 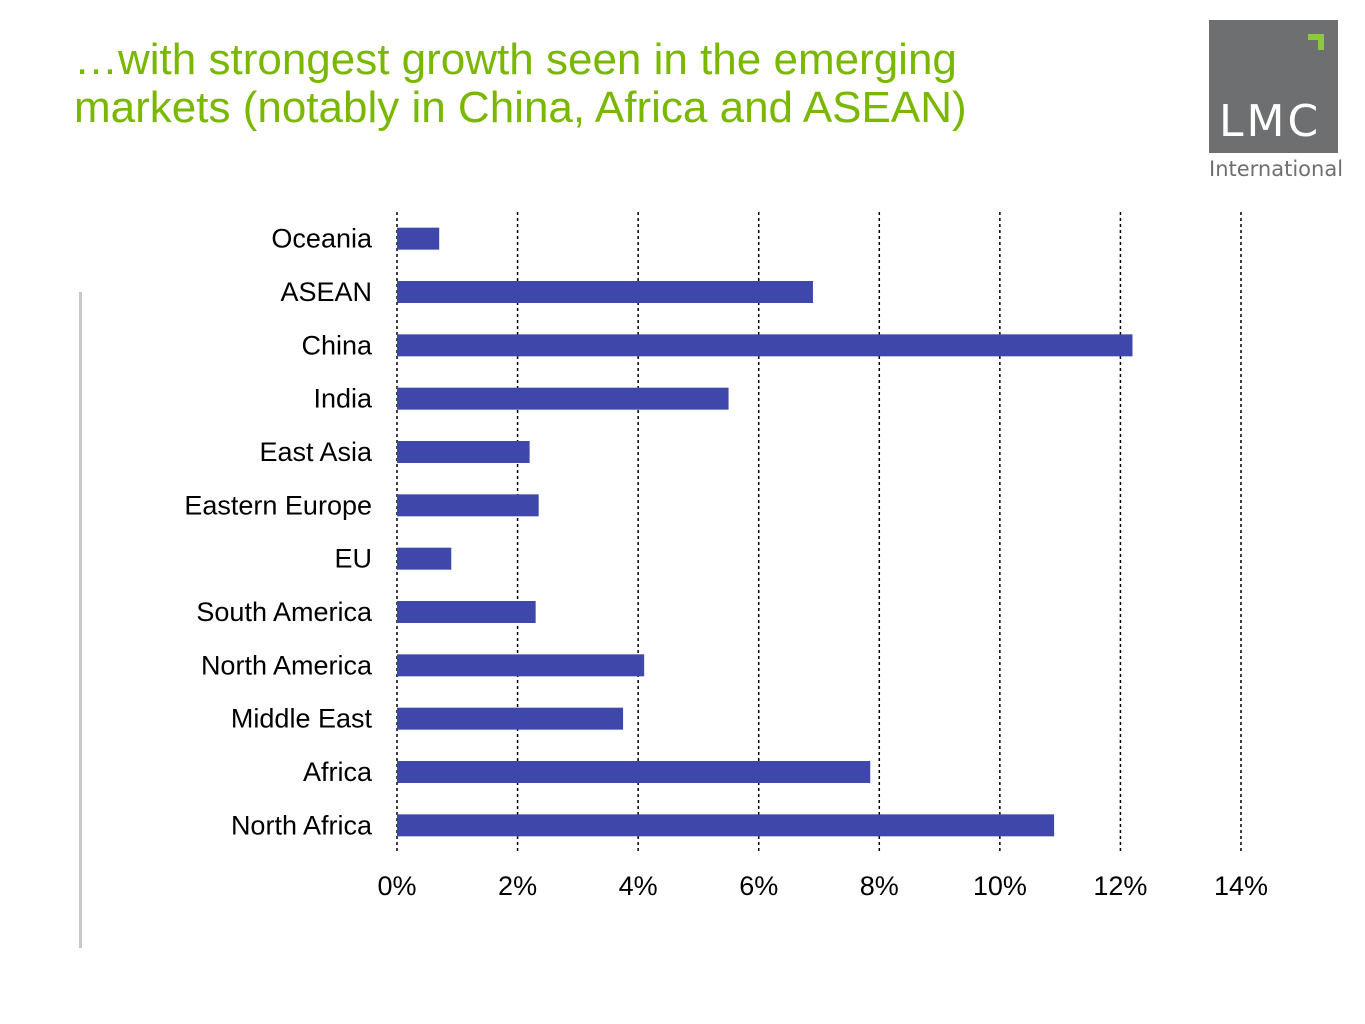 I want to click on tick-label: 2%, so click(x=517, y=886).